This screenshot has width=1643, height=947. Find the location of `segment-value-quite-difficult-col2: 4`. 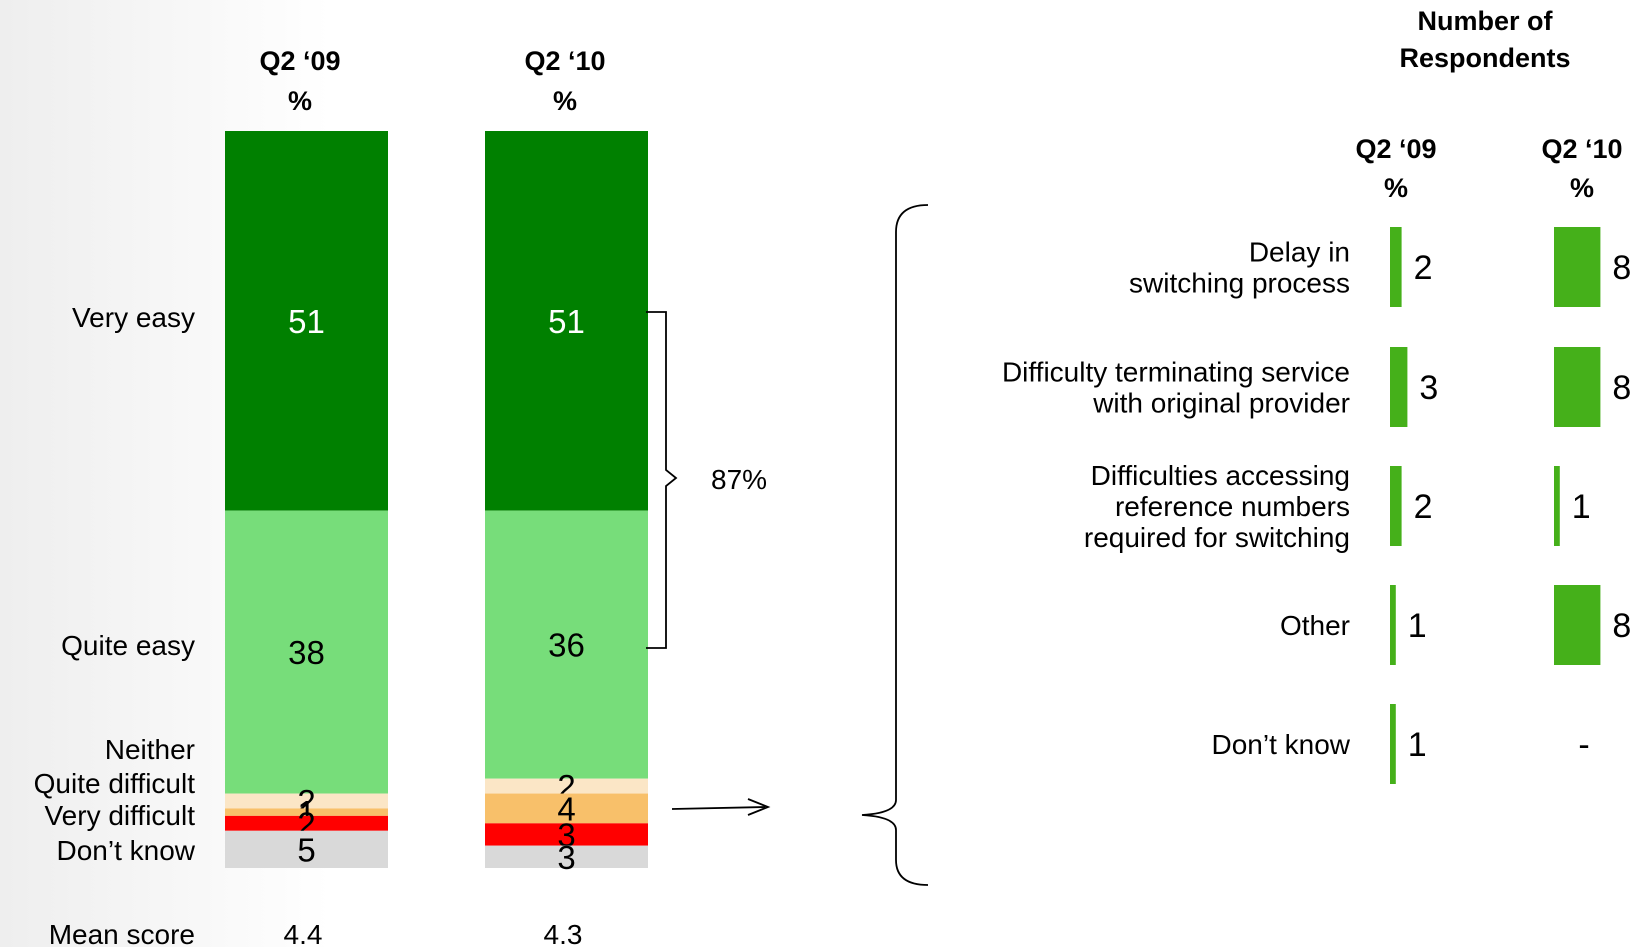

segment-value-quite-difficult-col2: 4 is located at coordinates (566, 808).